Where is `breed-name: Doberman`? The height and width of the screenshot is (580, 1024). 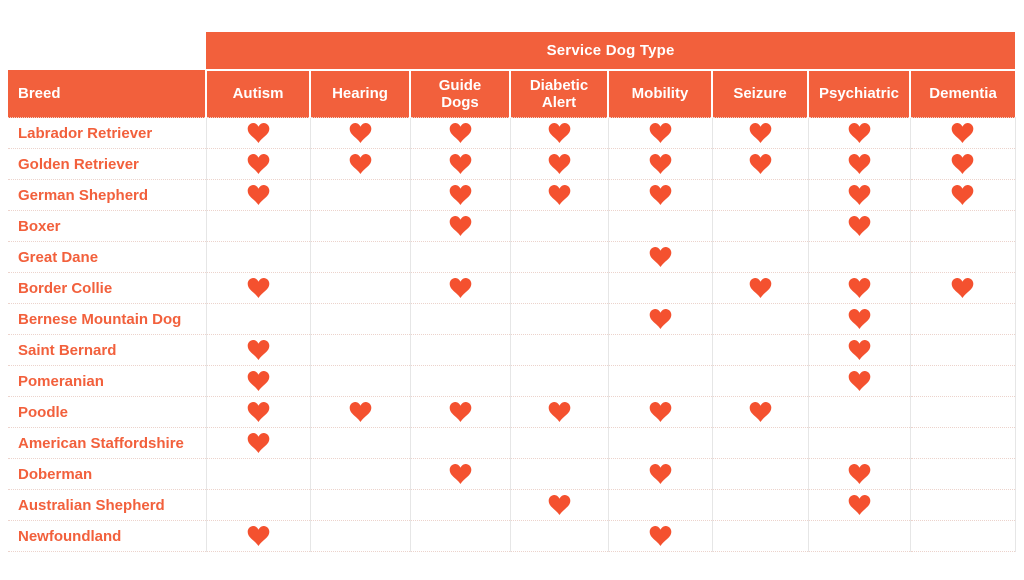 breed-name: Doberman is located at coordinates (107, 474).